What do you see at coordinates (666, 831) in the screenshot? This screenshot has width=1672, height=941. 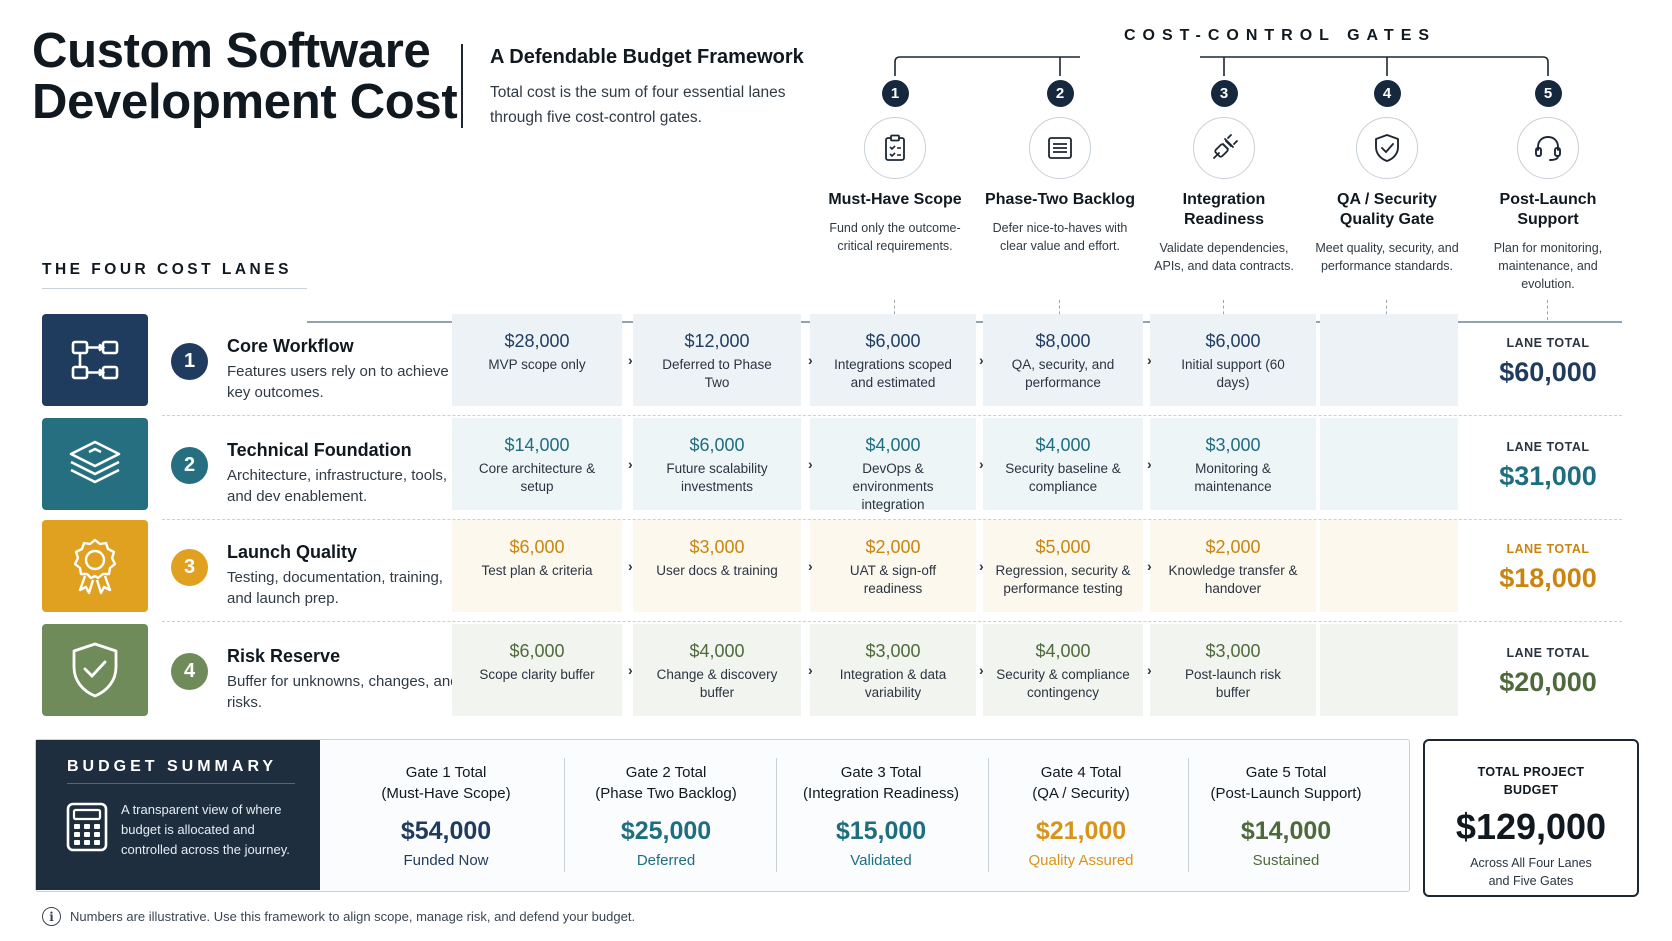 I see `gate-total-value: $25,000` at bounding box center [666, 831].